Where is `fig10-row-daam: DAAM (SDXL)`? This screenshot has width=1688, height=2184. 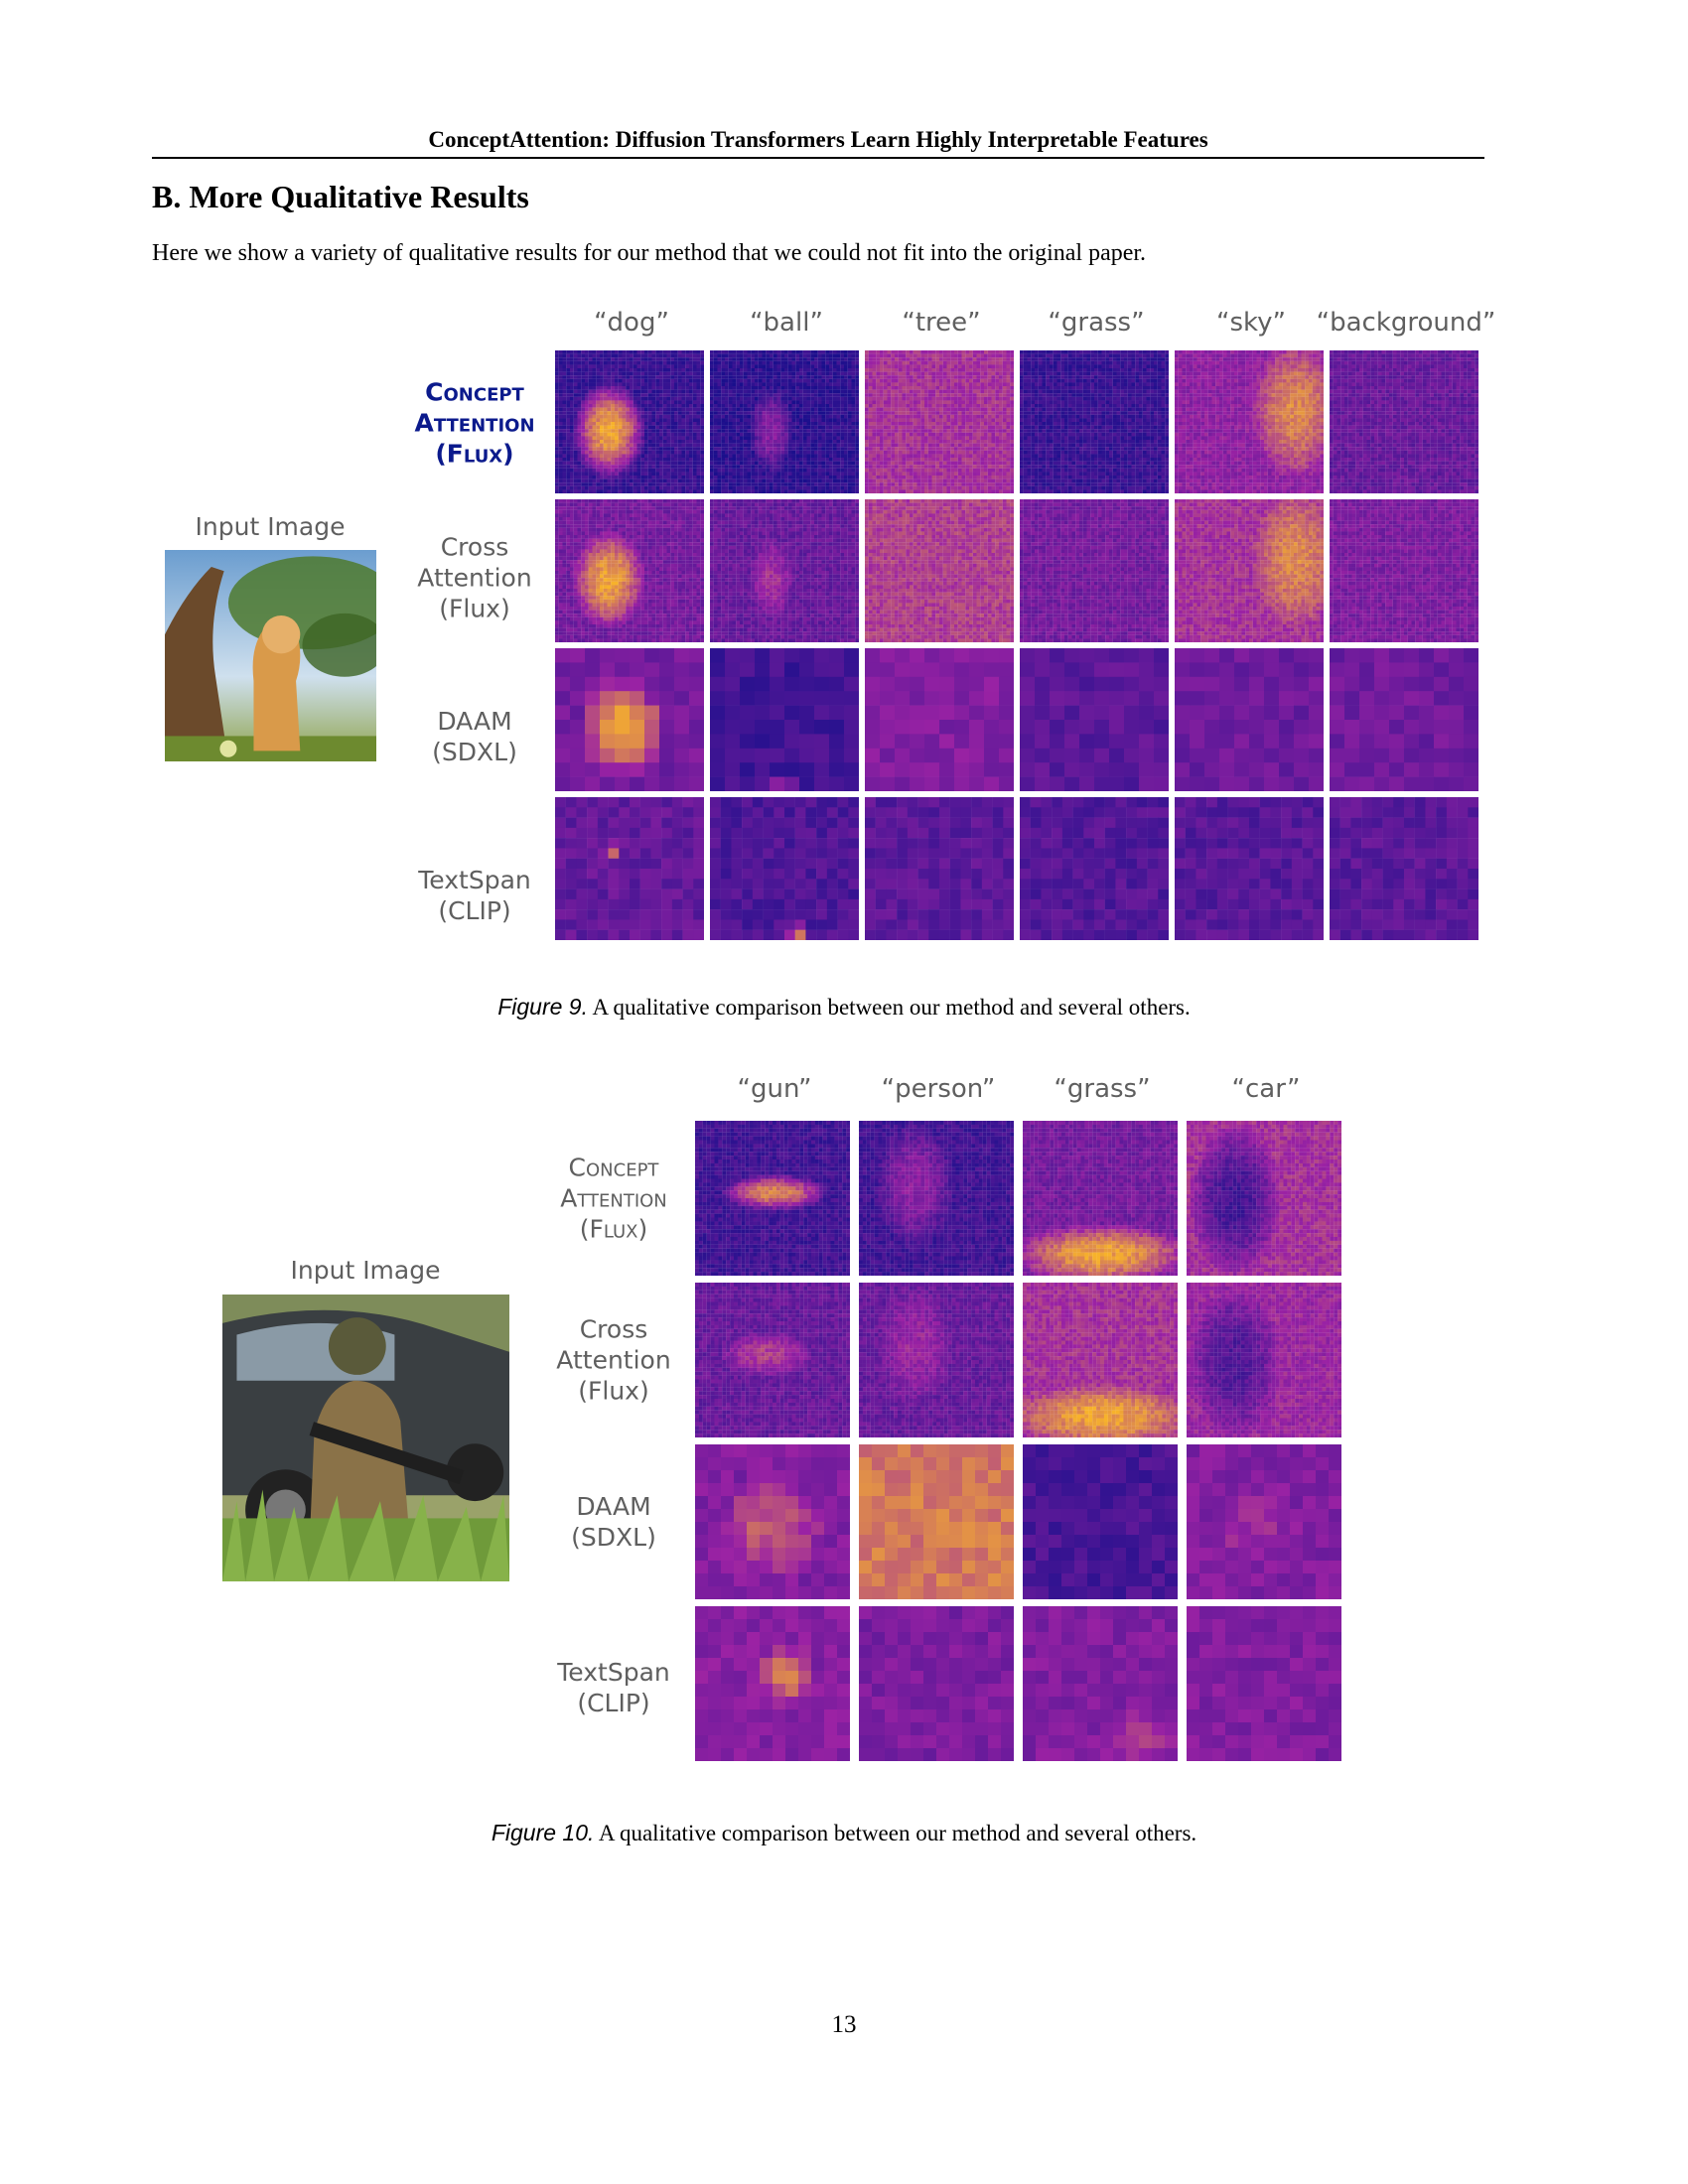
fig10-row-daam: DAAM (SDXL) is located at coordinates (613, 1522).